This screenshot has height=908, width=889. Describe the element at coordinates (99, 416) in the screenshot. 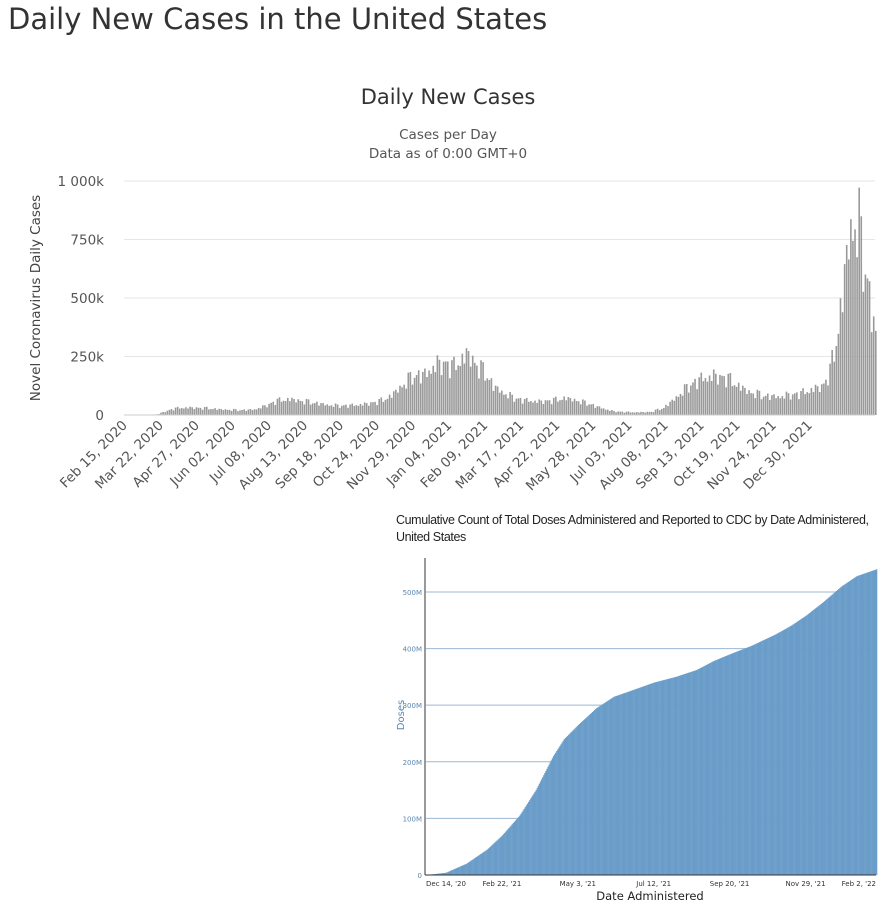

I see `y-tick-label: 0` at that location.